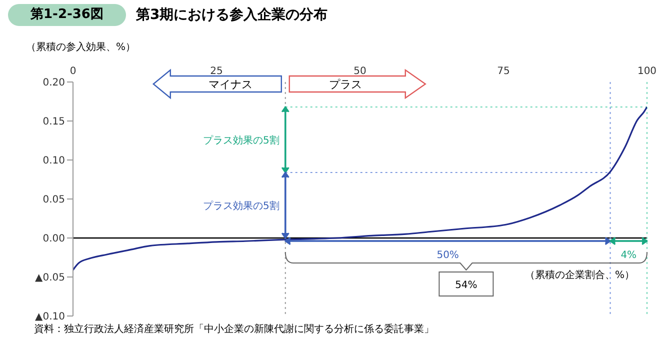 This screenshot has width=660, height=339. Describe the element at coordinates (53, 200) in the screenshot. I see `y-tick-label: 0.05` at that location.